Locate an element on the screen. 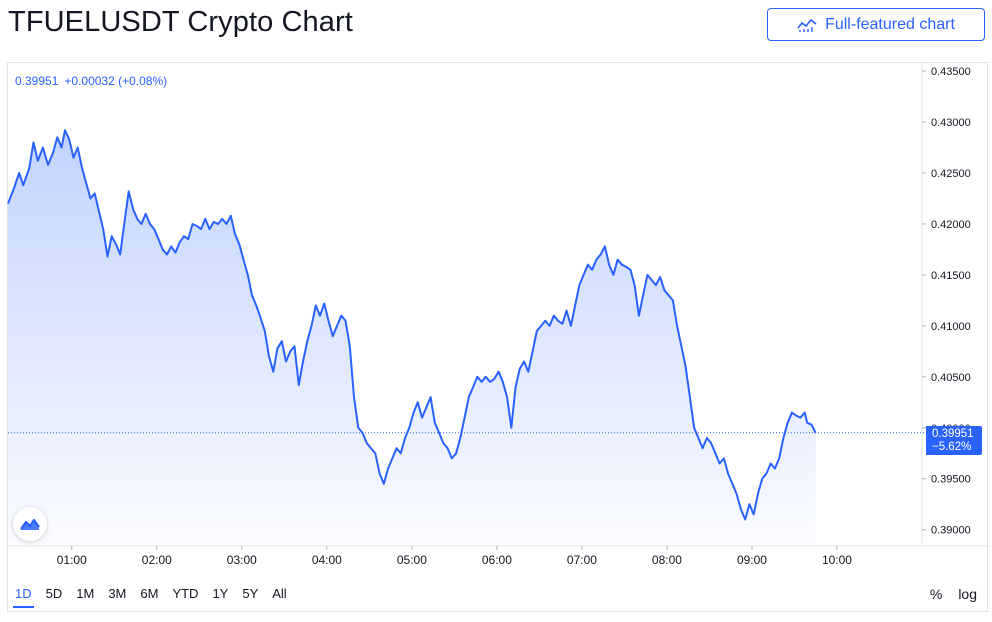 The height and width of the screenshot is (622, 992). chart-line-icon is located at coordinates (807, 25).